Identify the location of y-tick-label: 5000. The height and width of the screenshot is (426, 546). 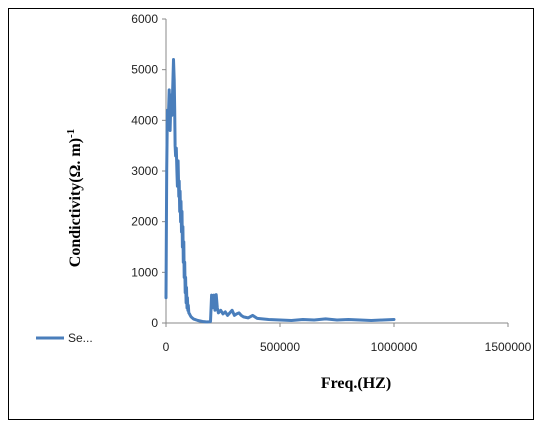
(144, 70).